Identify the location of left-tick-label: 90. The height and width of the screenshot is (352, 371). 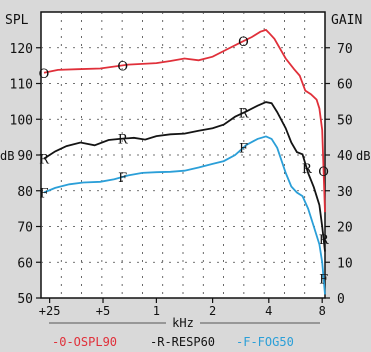
(25, 156).